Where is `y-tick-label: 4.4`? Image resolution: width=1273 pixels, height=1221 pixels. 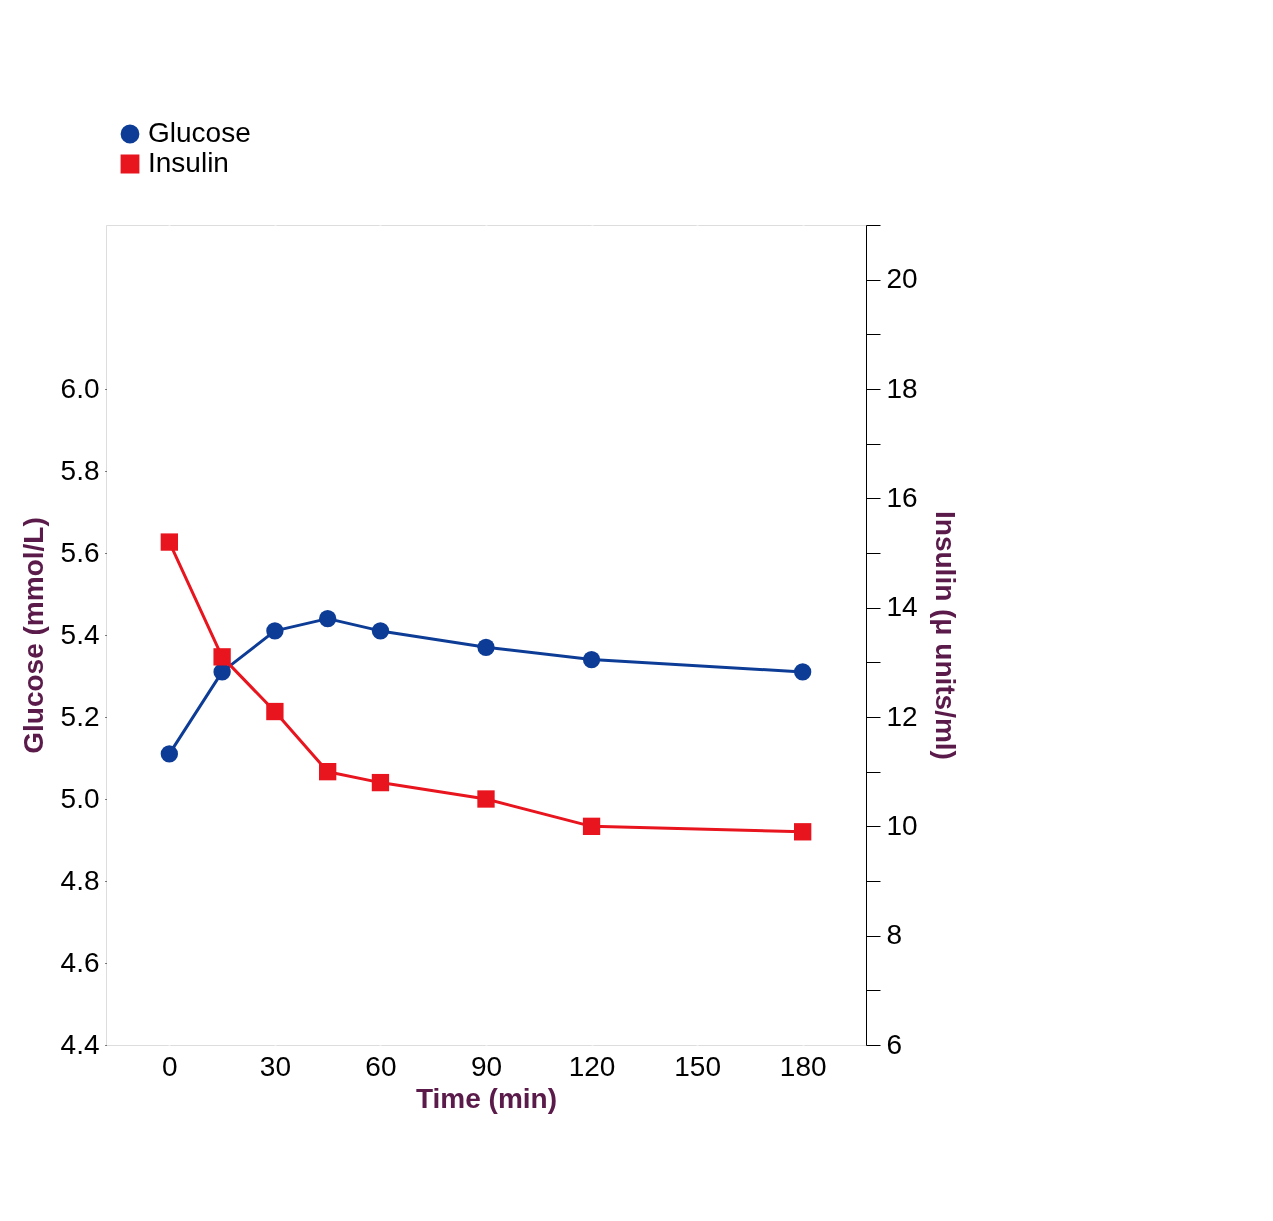
y-tick-label: 4.4 is located at coordinates (80, 1044).